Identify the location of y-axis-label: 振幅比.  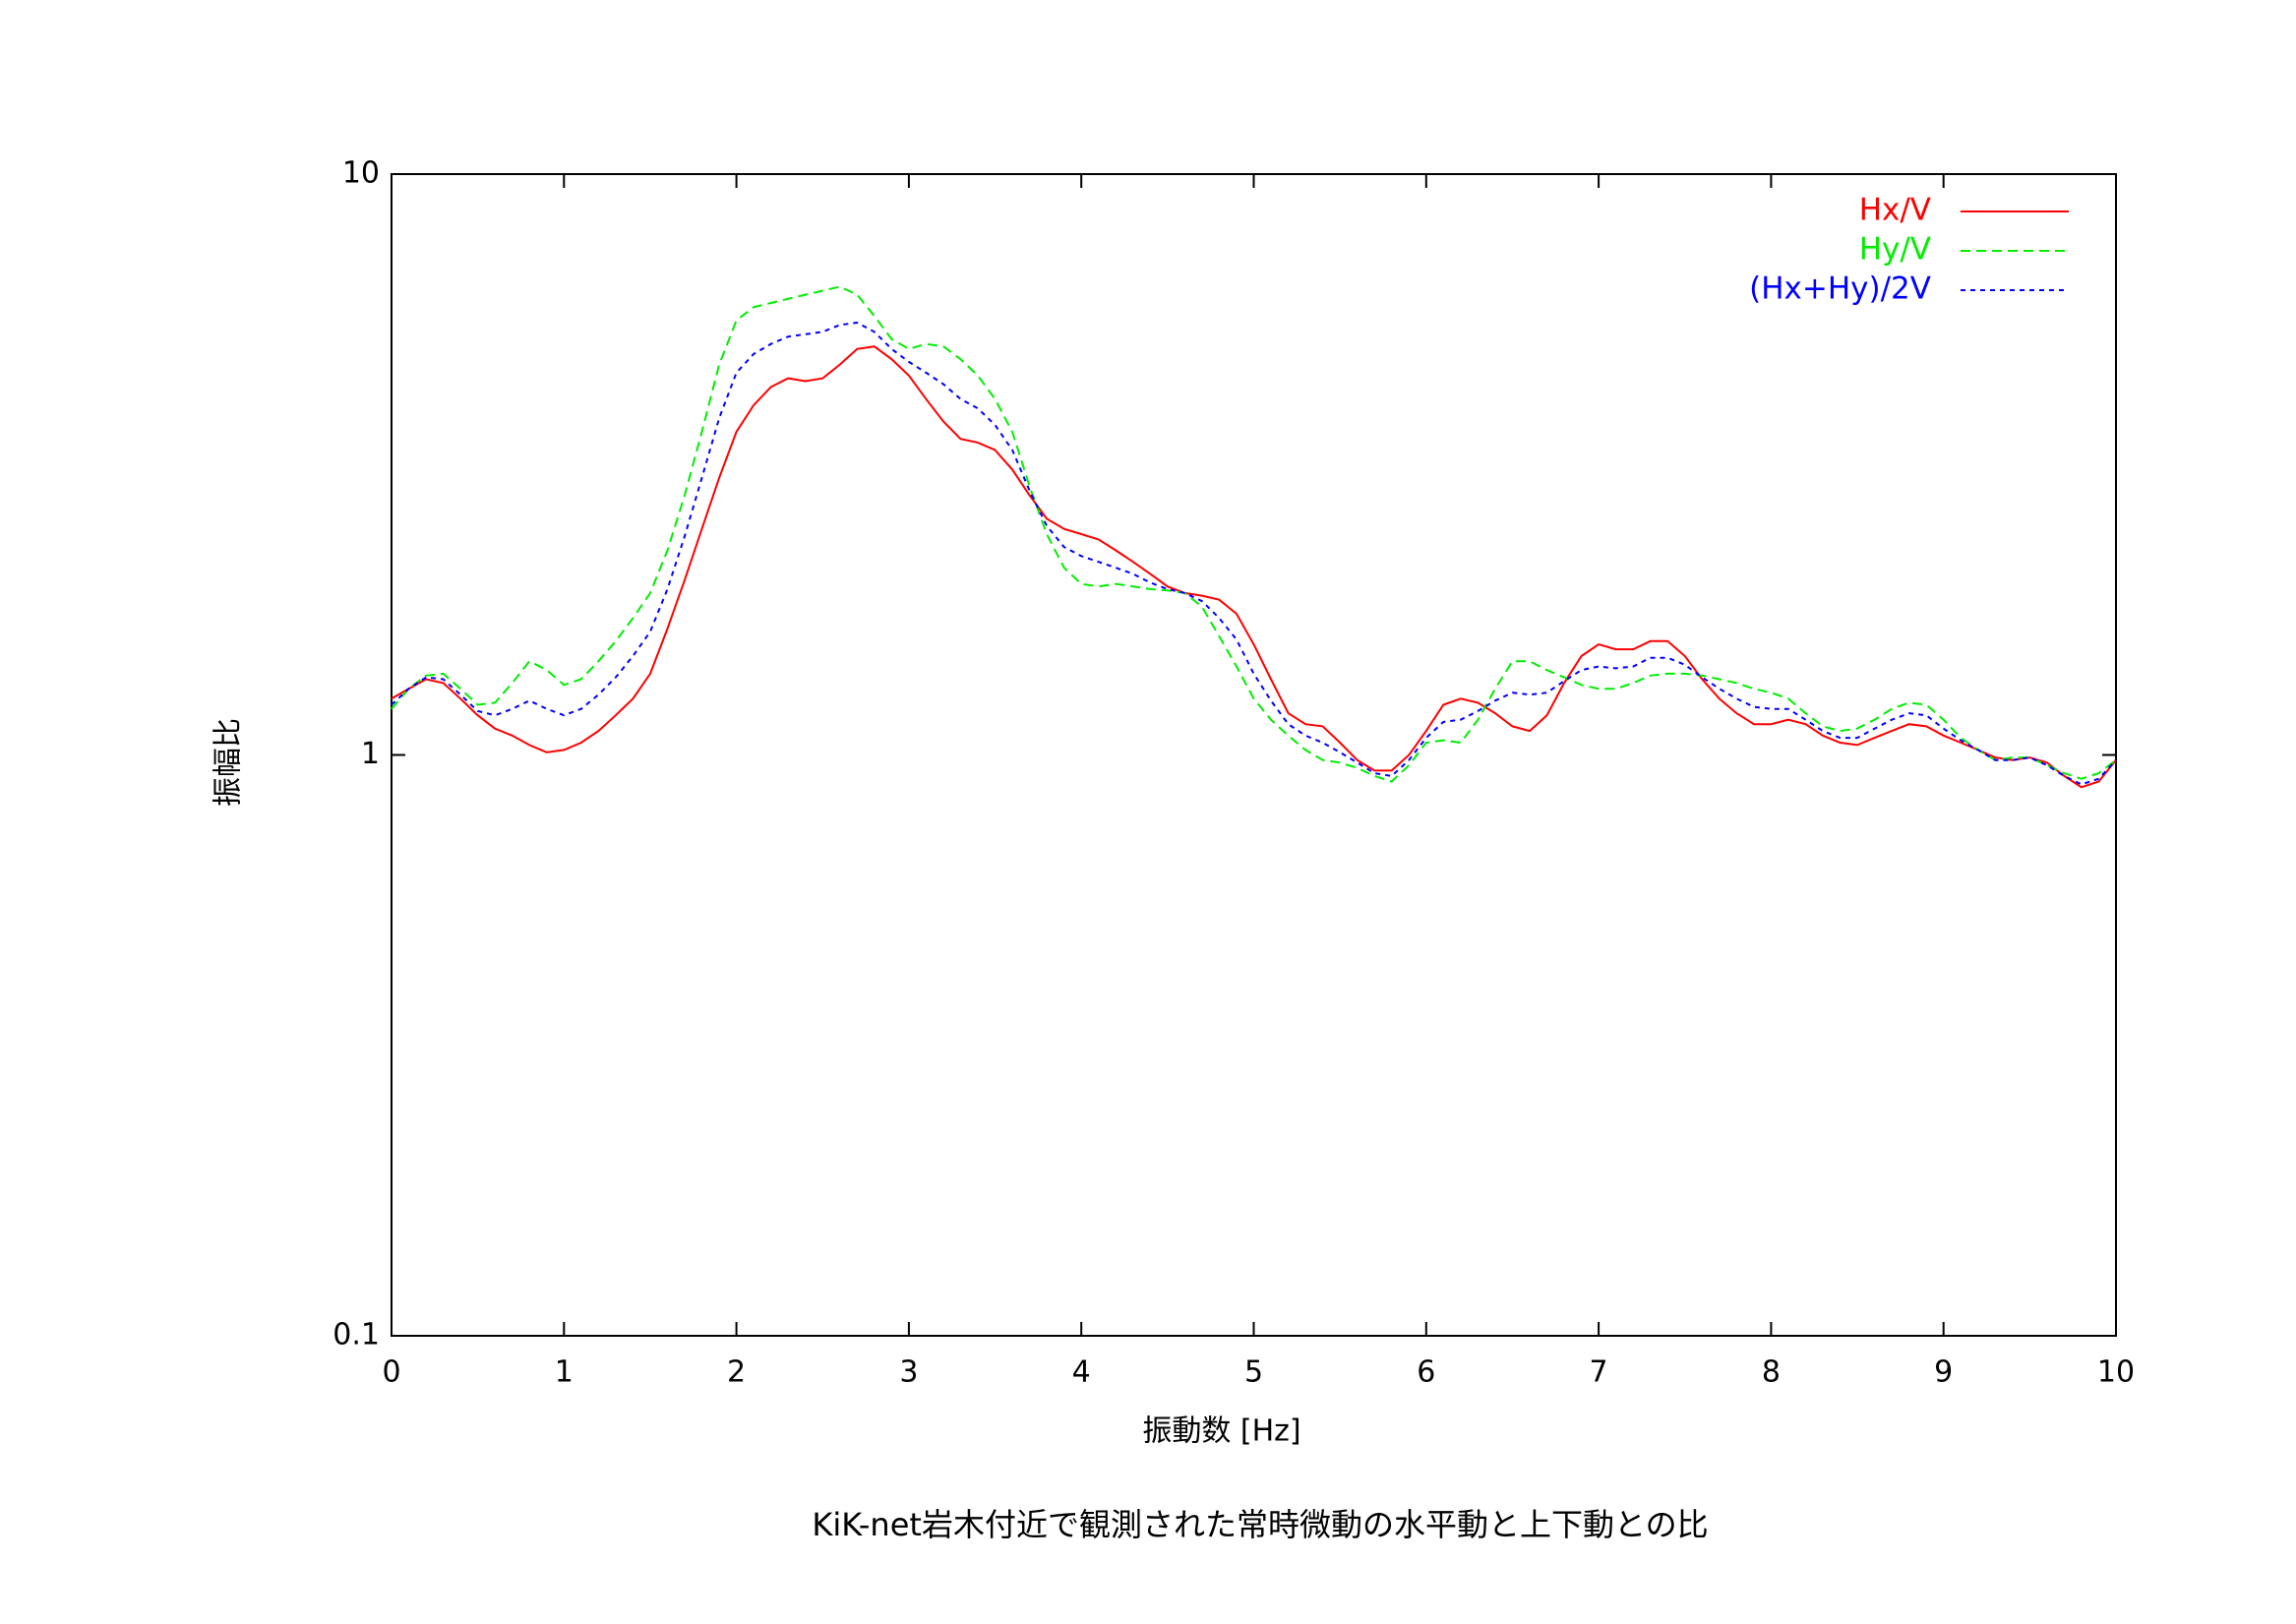
(228, 762).